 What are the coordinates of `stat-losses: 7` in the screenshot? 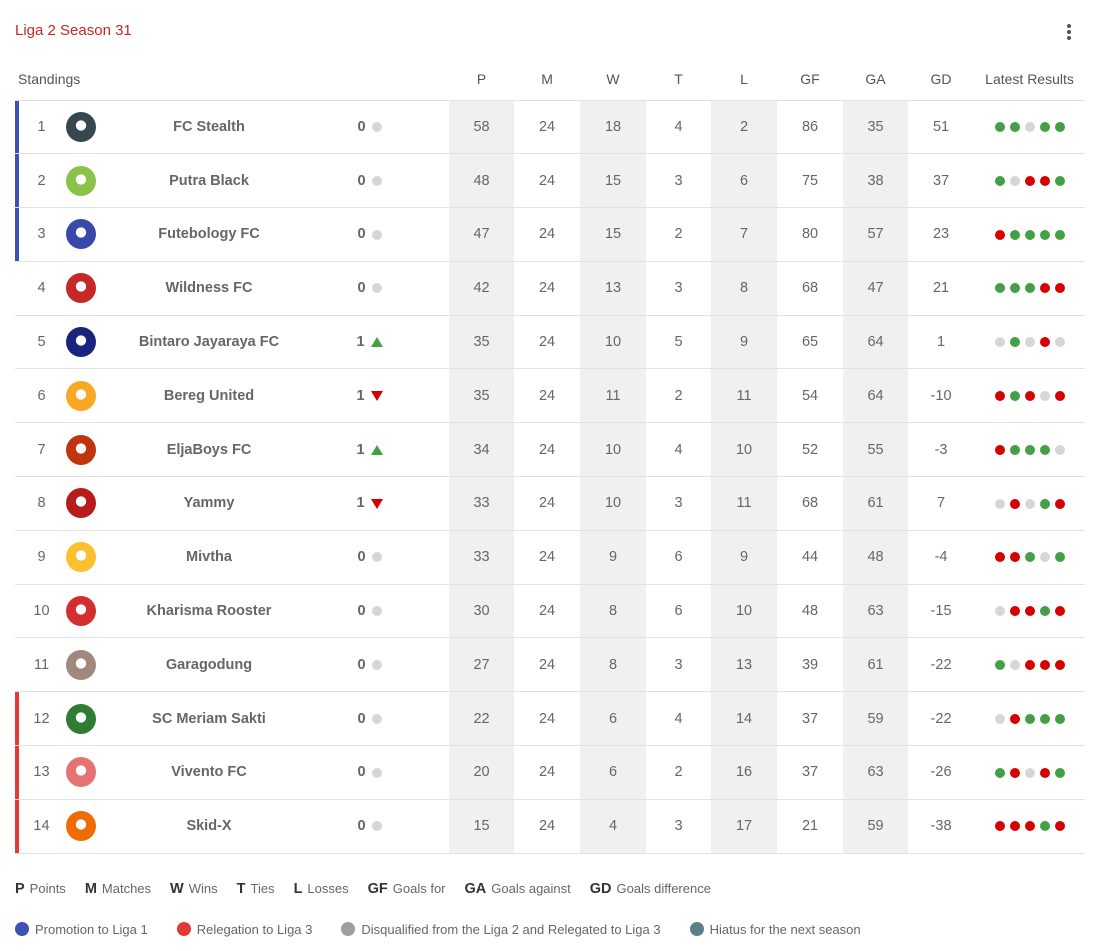 It's located at (744, 234).